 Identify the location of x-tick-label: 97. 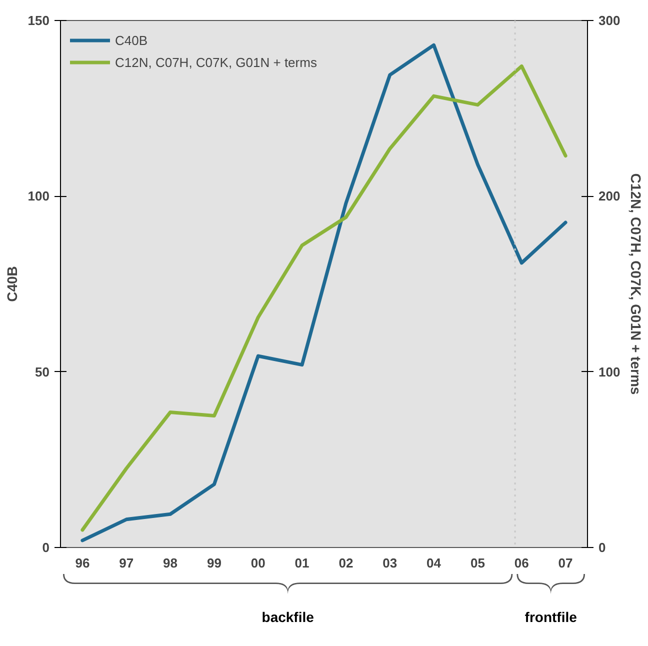
(126, 563).